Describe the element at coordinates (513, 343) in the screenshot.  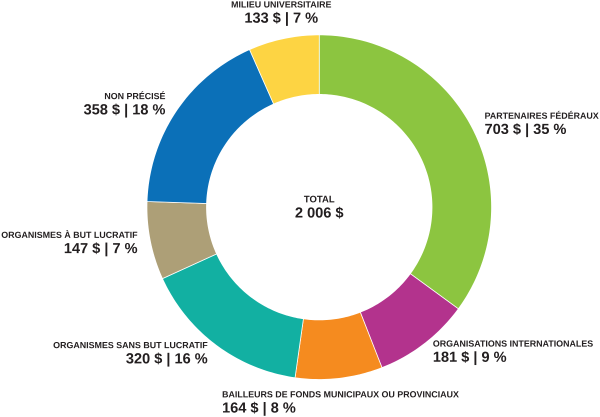
I see `slice-label: ORGANISATIONS INTERNATIONALES` at that location.